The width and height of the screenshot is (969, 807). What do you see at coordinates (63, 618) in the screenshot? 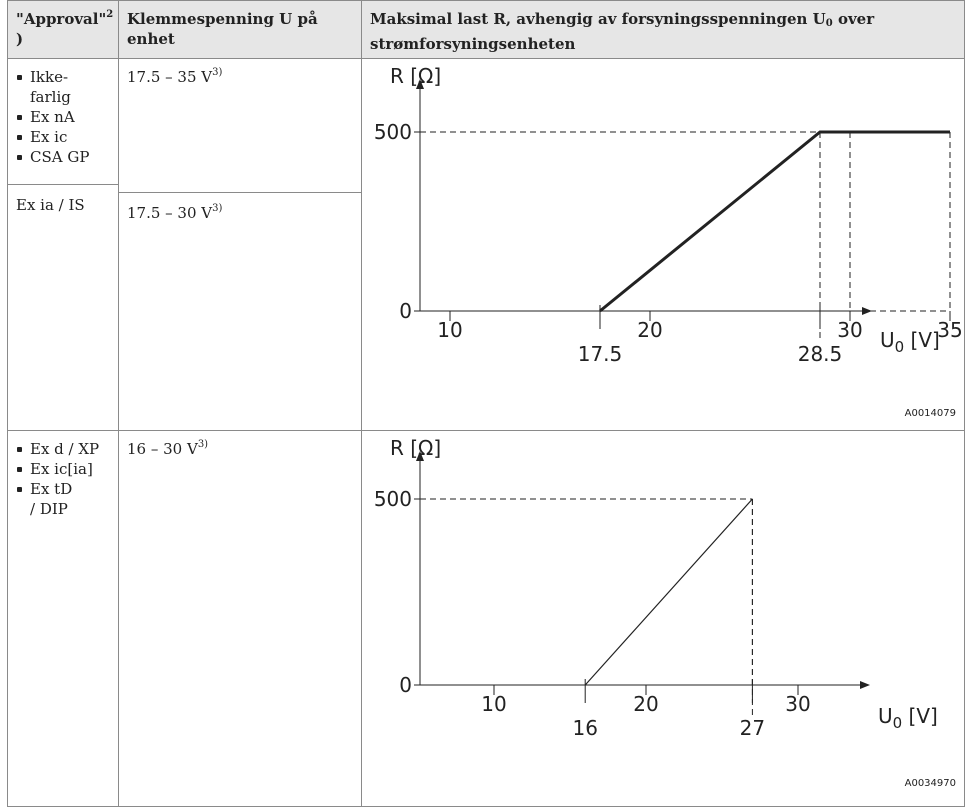
I see `approval-cell: Ex d / XP Ex ic[ia] Ex tD / DIP` at bounding box center [63, 618].